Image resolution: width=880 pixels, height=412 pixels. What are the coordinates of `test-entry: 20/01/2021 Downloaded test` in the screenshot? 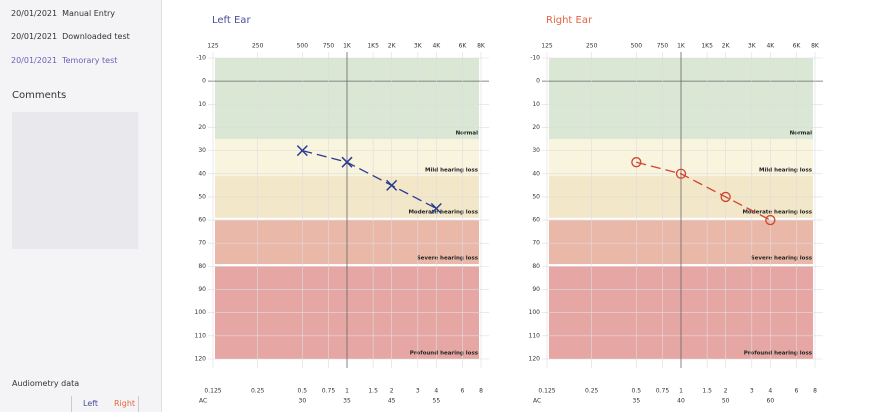 It's located at (73, 36).